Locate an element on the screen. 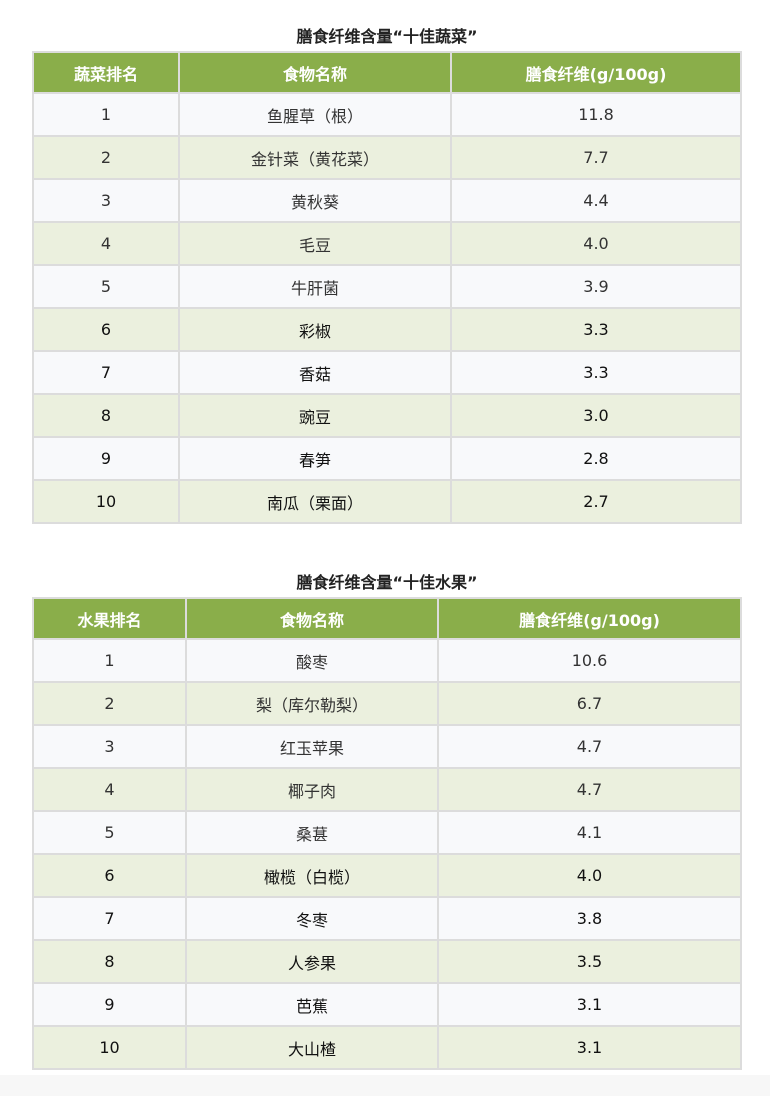 The image size is (770, 1096). food-name-cell: 大山楂 is located at coordinates (312, 1047).